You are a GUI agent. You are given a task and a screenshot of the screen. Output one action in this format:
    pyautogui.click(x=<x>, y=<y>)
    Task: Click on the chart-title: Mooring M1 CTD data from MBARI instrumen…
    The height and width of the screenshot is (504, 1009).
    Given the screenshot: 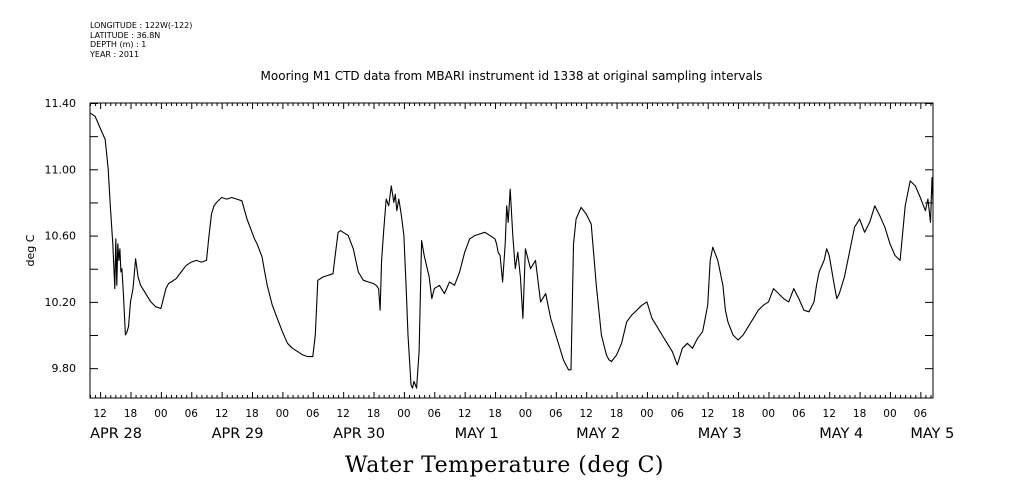 What is the action you would take?
    pyautogui.click(x=511, y=76)
    